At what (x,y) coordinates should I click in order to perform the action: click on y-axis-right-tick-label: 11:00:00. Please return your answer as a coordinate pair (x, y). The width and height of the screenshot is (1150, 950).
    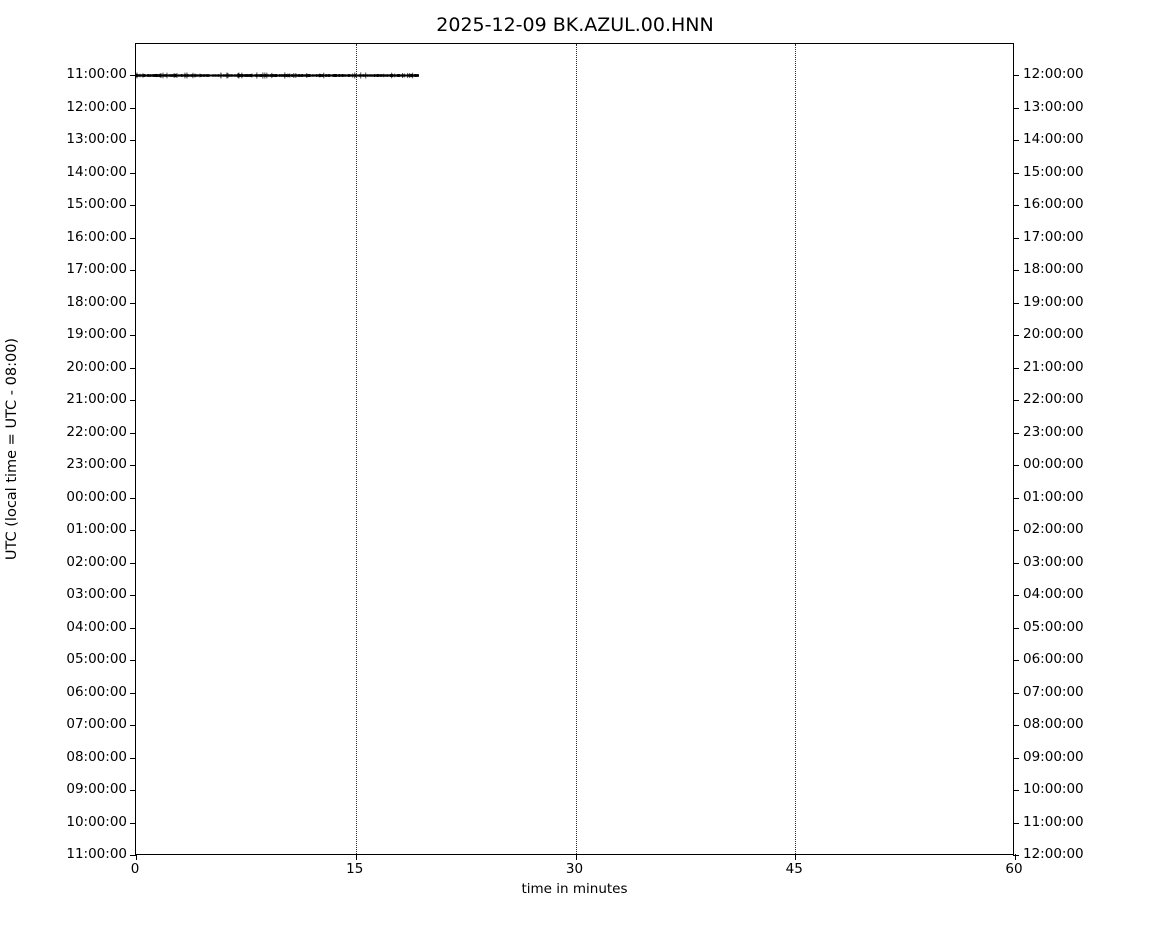
    Looking at the image, I should click on (1053, 821).